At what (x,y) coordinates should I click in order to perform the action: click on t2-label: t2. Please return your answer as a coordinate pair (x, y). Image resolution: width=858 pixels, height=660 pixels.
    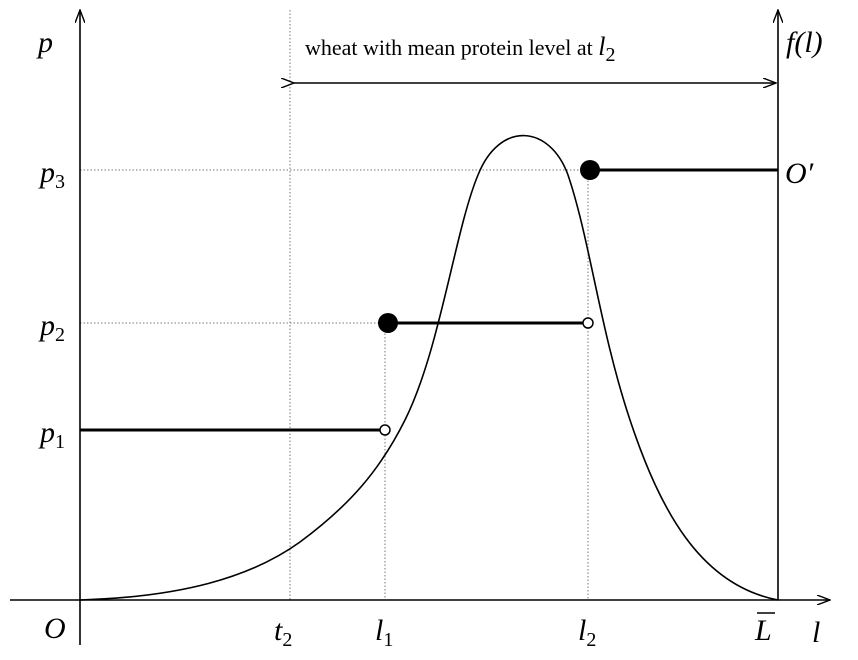
    Looking at the image, I should click on (283, 632).